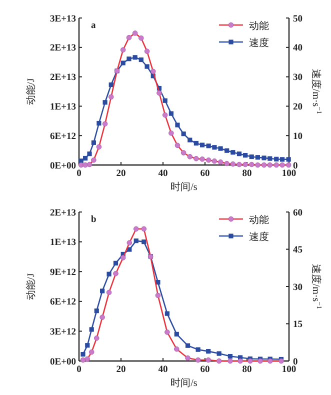 The image size is (331, 395). I want to click on annotation: a, so click(93, 26).